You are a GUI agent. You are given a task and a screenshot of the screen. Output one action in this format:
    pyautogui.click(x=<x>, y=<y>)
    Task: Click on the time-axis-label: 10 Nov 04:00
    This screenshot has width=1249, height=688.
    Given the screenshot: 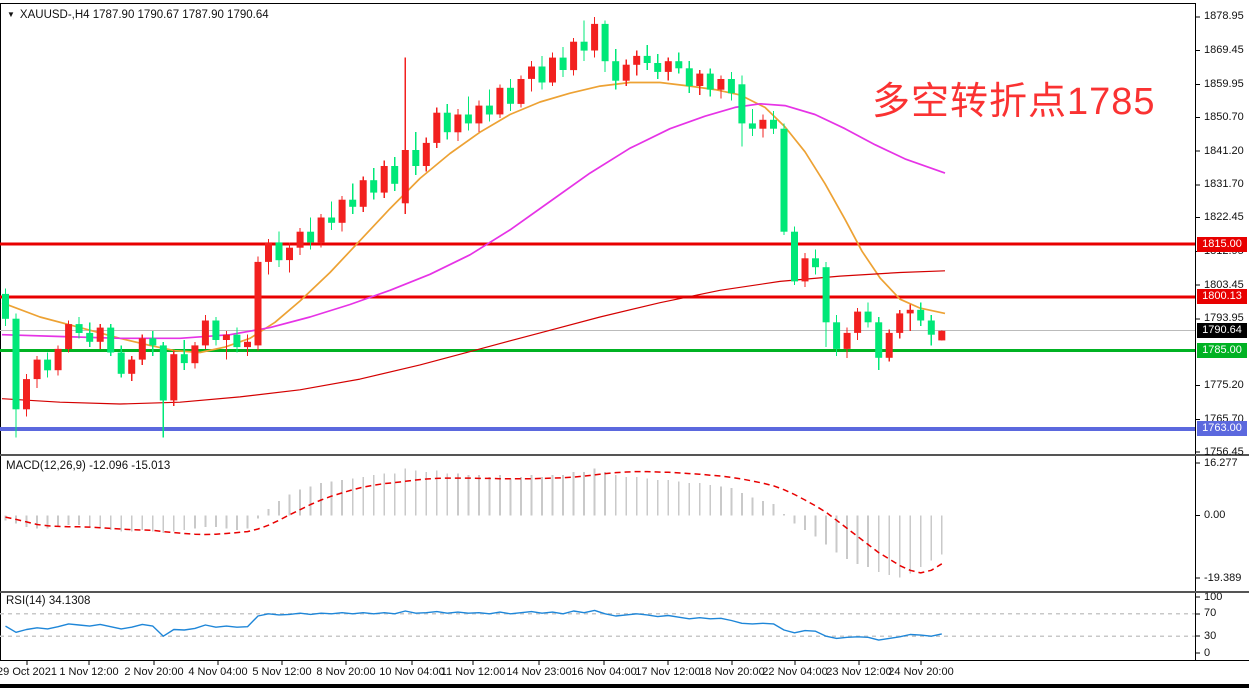 What is the action you would take?
    pyautogui.click(x=412, y=672)
    